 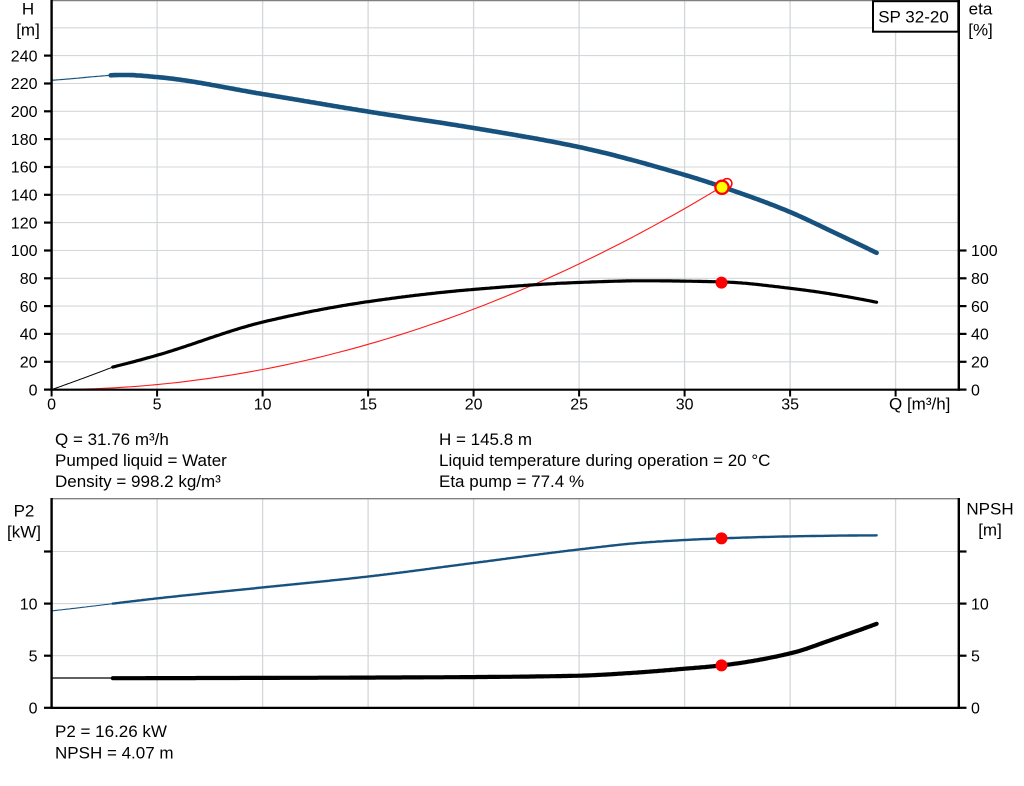 What do you see at coordinates (114, 753) in the screenshot?
I see `svg-text: NPSH = 4.07 m` at bounding box center [114, 753].